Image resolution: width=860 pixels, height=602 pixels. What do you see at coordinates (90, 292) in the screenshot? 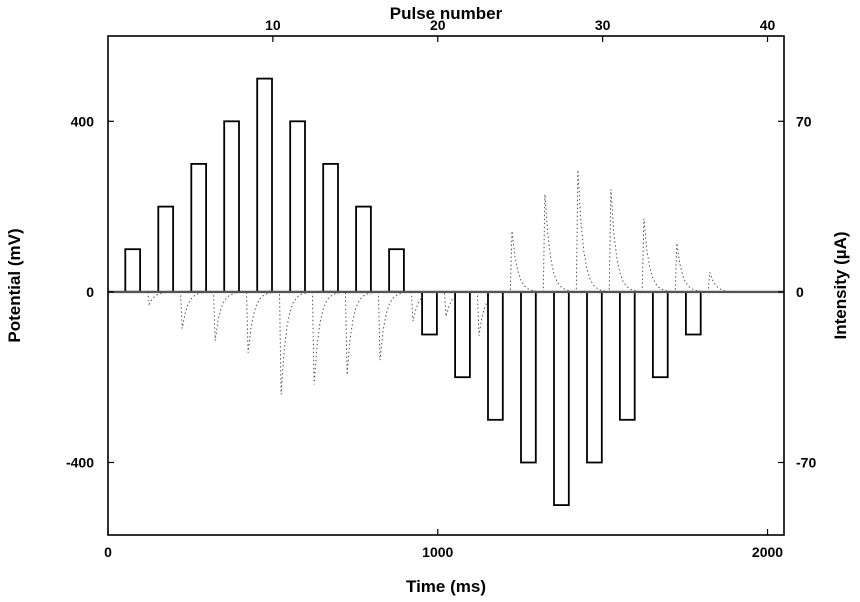
I see `left-tick-label: 0` at bounding box center [90, 292].